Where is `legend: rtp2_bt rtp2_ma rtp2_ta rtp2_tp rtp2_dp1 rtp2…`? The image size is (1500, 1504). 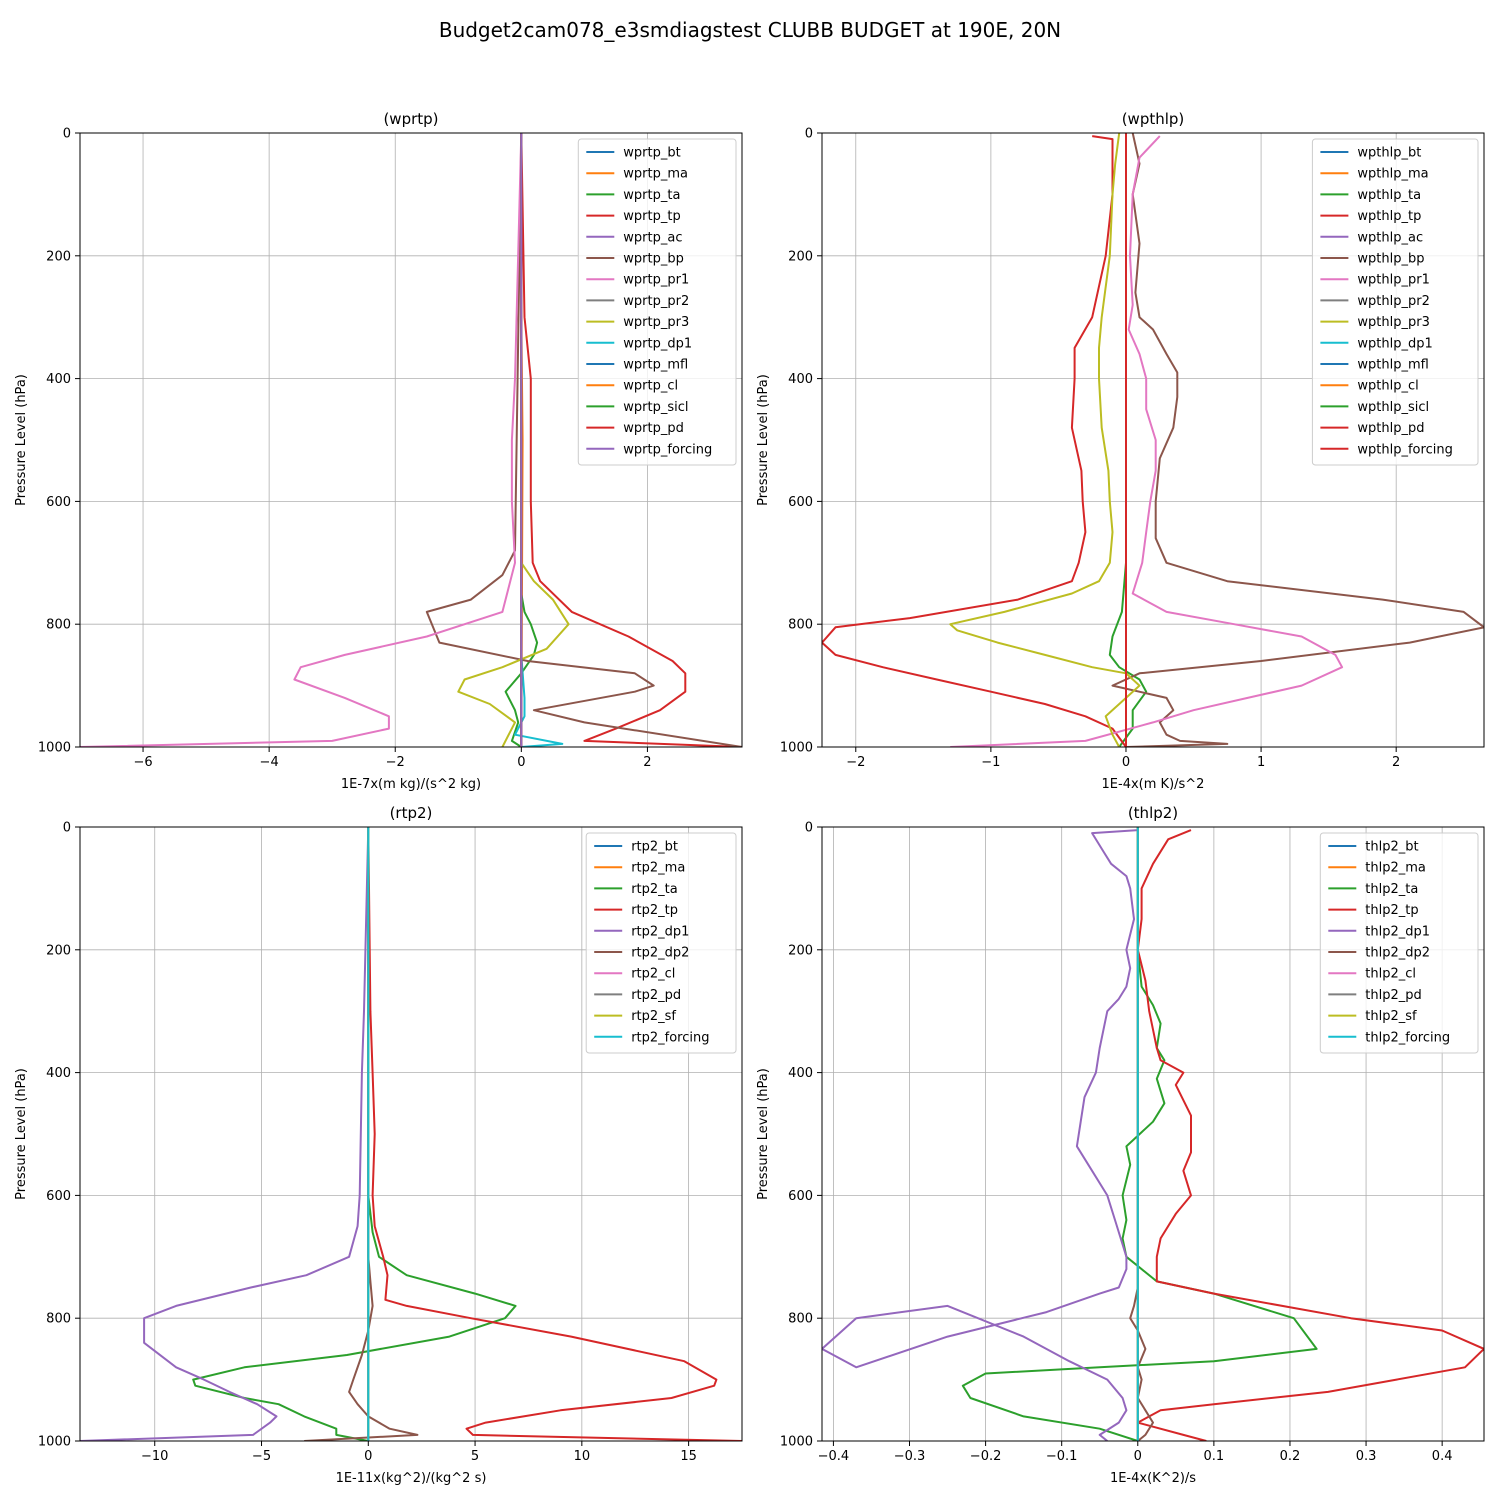
legend: rtp2_bt rtp2_ma rtp2_ta rtp2_tp rtp2_dp1 rtp2… is located at coordinates (661, 943).